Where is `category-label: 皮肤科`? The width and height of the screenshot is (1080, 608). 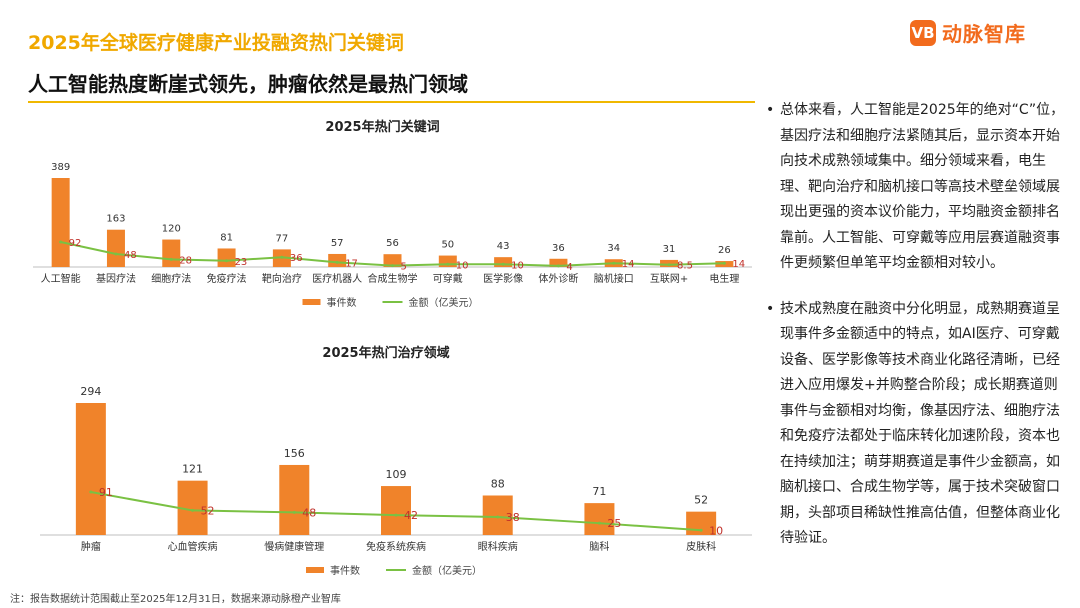
category-label: 皮肤科 is located at coordinates (701, 546).